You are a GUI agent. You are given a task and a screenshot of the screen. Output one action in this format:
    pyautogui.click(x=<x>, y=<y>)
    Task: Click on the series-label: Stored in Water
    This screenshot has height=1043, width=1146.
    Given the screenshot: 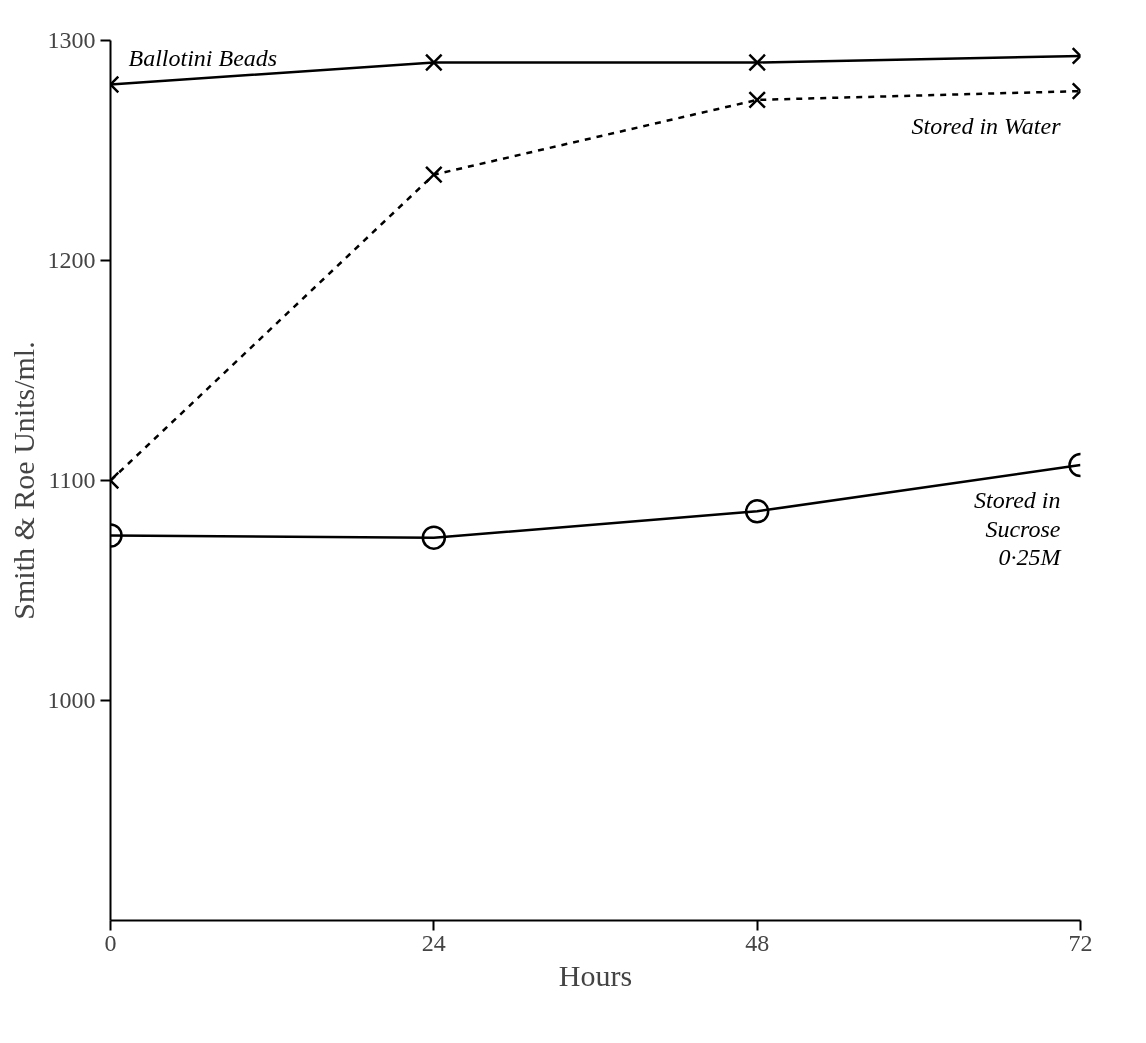 What is the action you would take?
    pyautogui.click(x=986, y=126)
    